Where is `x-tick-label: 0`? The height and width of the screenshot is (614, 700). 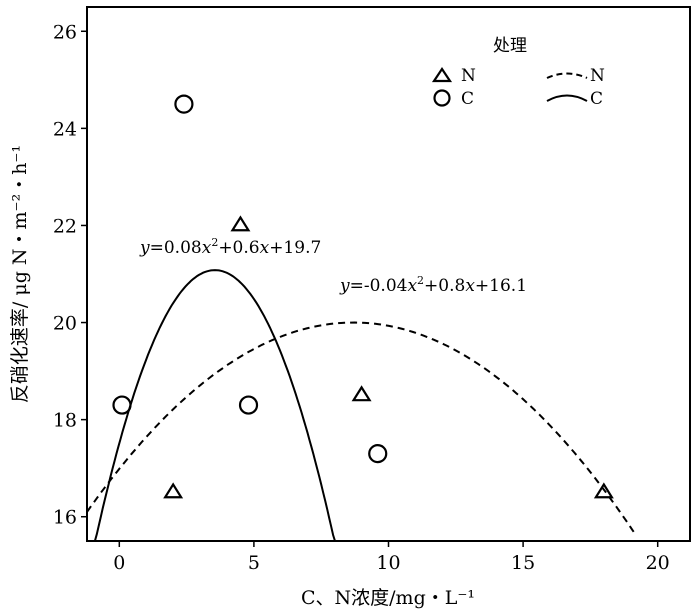 x-tick-label: 0 is located at coordinates (119, 563).